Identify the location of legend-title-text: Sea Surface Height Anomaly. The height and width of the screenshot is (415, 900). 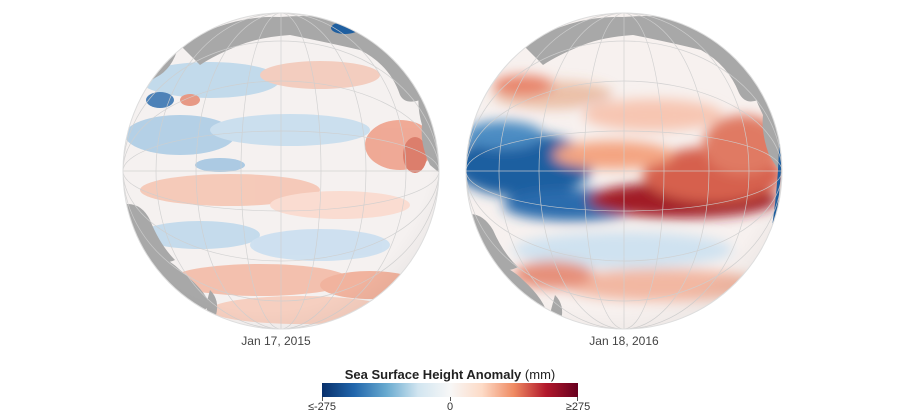
(433, 374).